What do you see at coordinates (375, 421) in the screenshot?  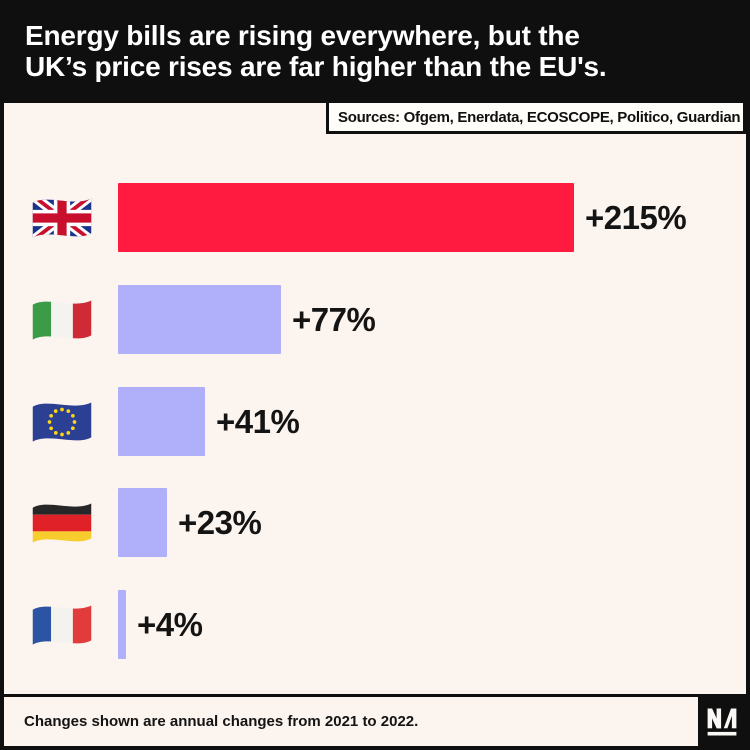 I see `bar-row-eu: +41%` at bounding box center [375, 421].